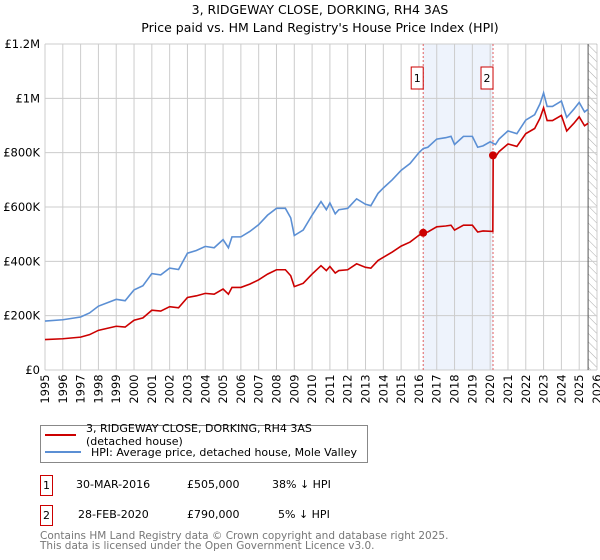  Describe the element at coordinates (21, 207) in the screenshot. I see `y-tick-label: £600K` at that location.